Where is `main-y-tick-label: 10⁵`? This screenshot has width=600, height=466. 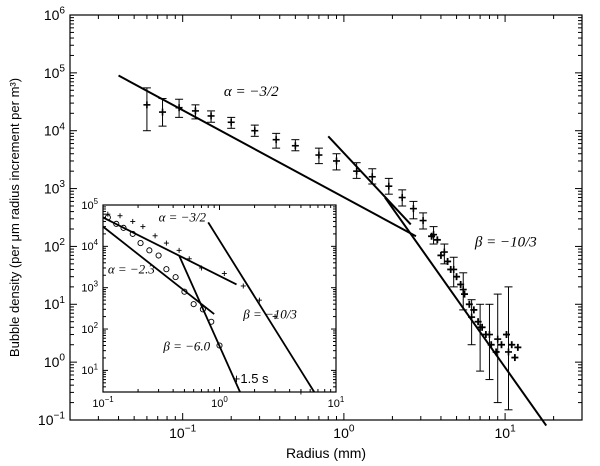
main-y-tick-label: 10⁵ is located at coordinates (55, 71).